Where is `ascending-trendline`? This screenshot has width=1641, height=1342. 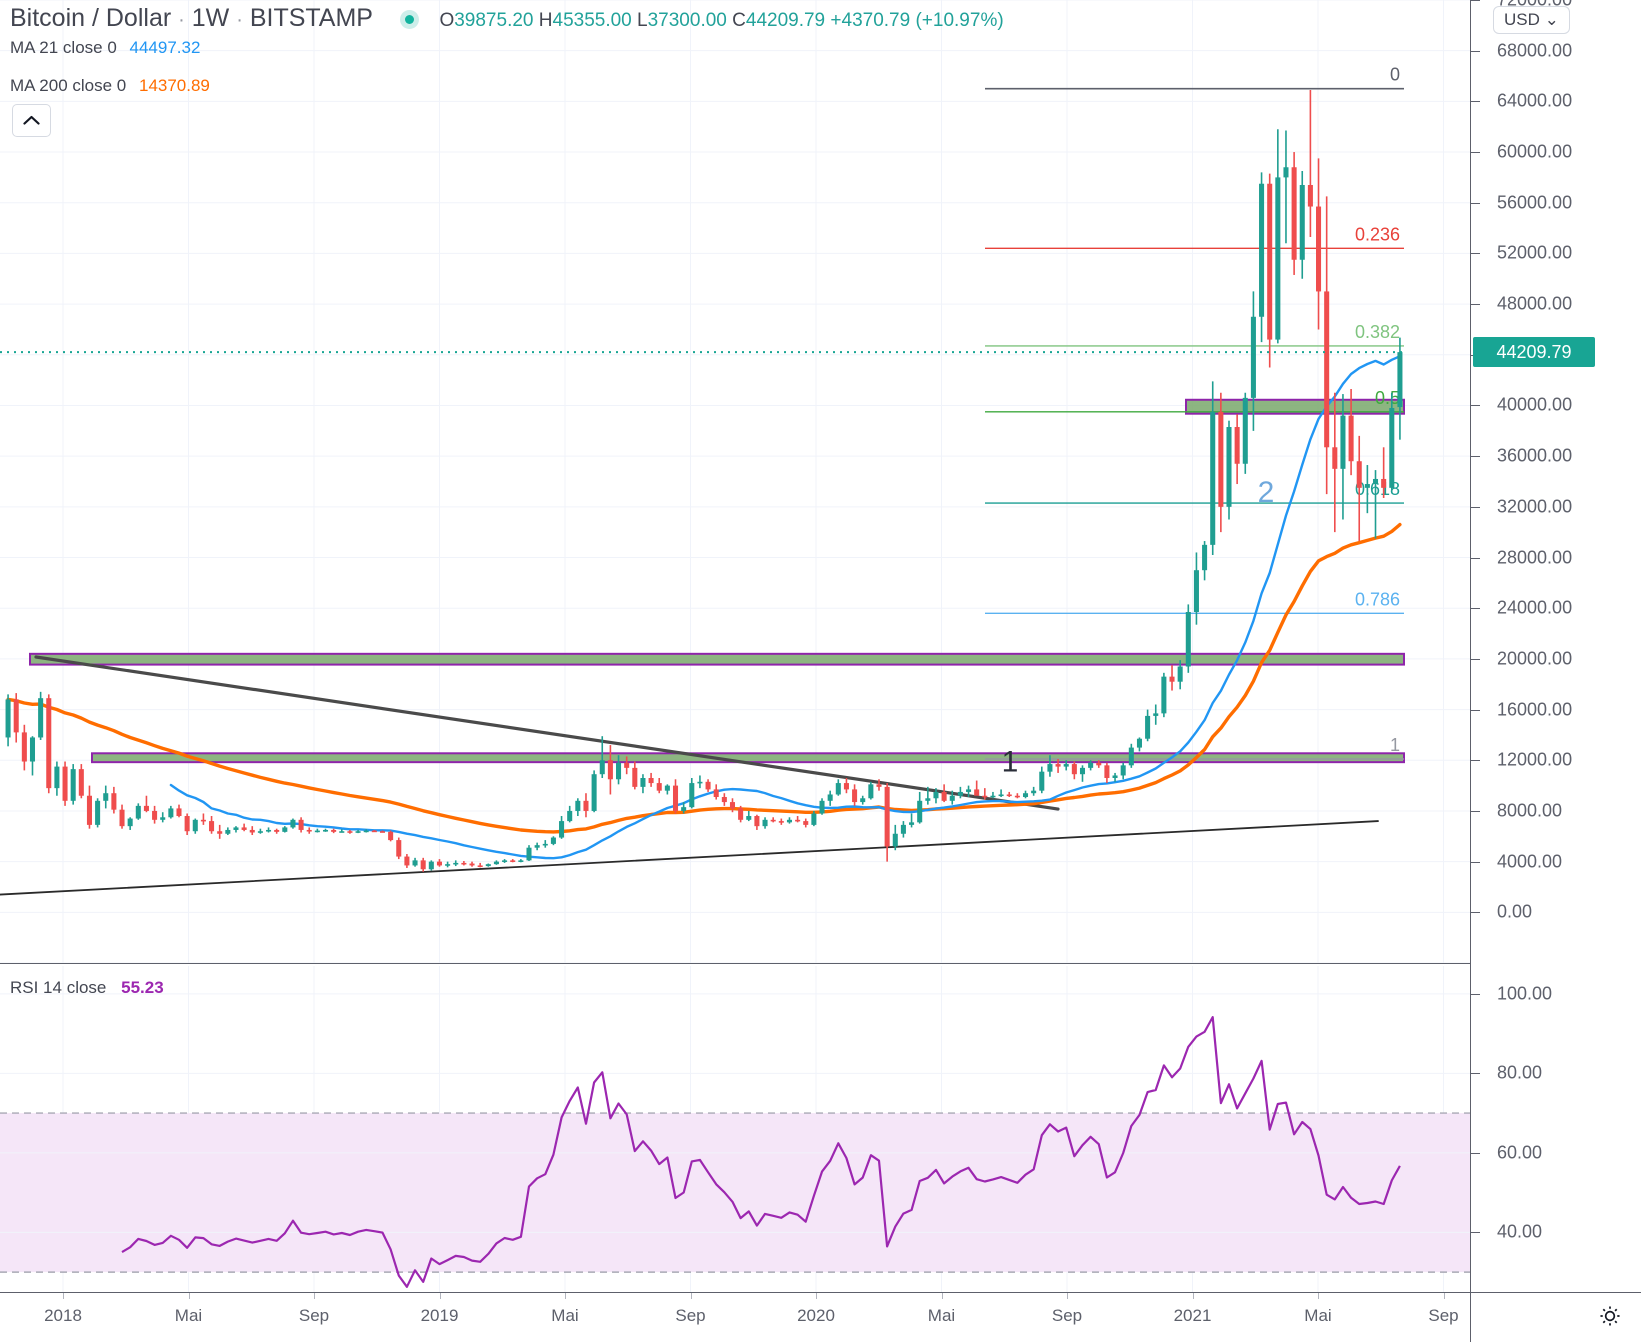 ascending-trendline is located at coordinates (689, 858).